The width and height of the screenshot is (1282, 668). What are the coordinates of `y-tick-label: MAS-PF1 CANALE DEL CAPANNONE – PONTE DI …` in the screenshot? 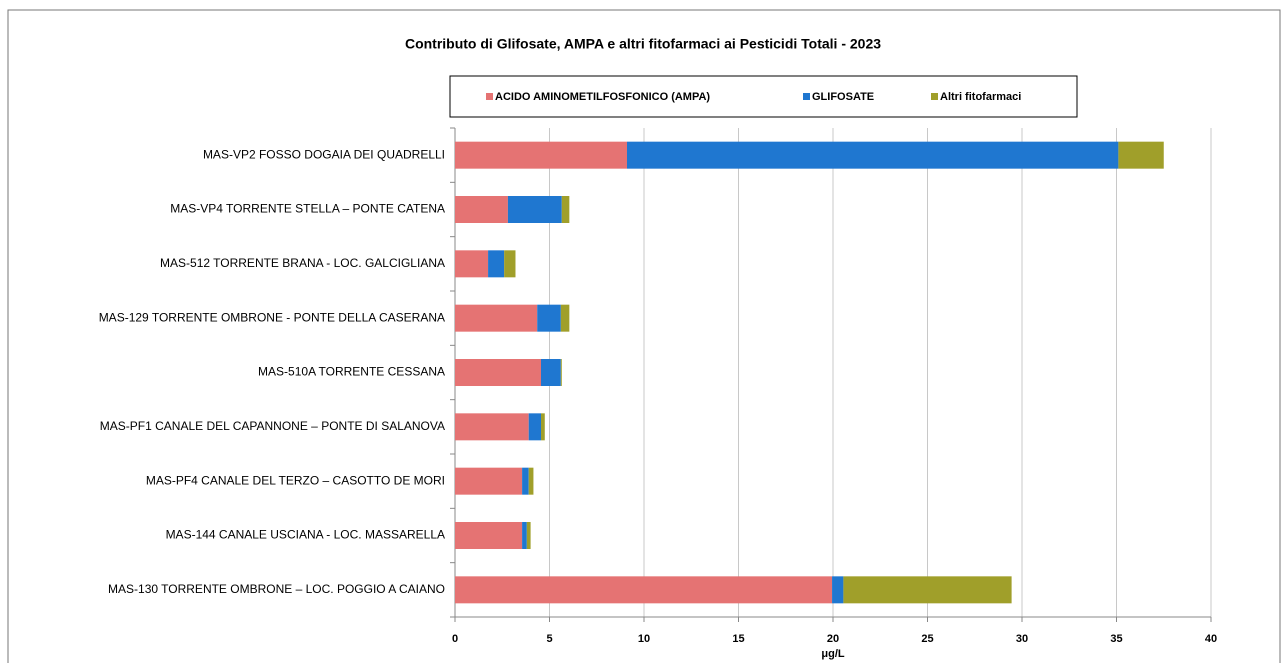 It's located at (272, 426).